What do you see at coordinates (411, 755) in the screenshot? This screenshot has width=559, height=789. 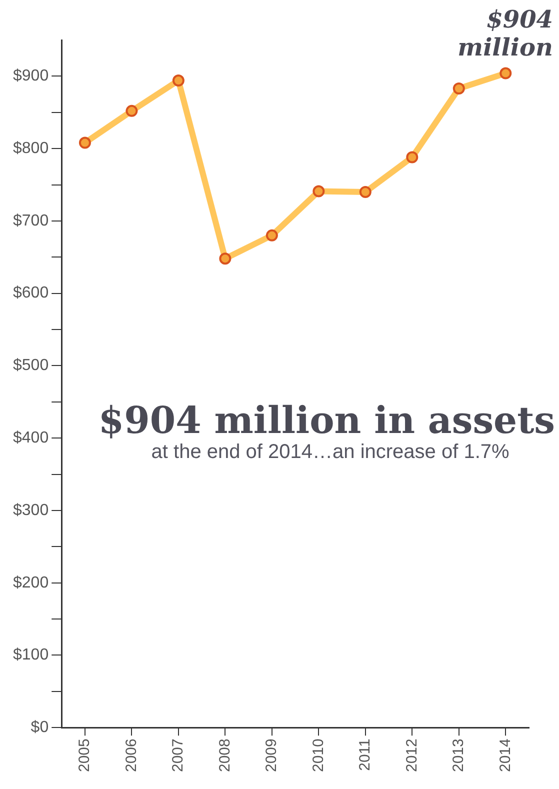 I see `x-tick-label: 2012` at bounding box center [411, 755].